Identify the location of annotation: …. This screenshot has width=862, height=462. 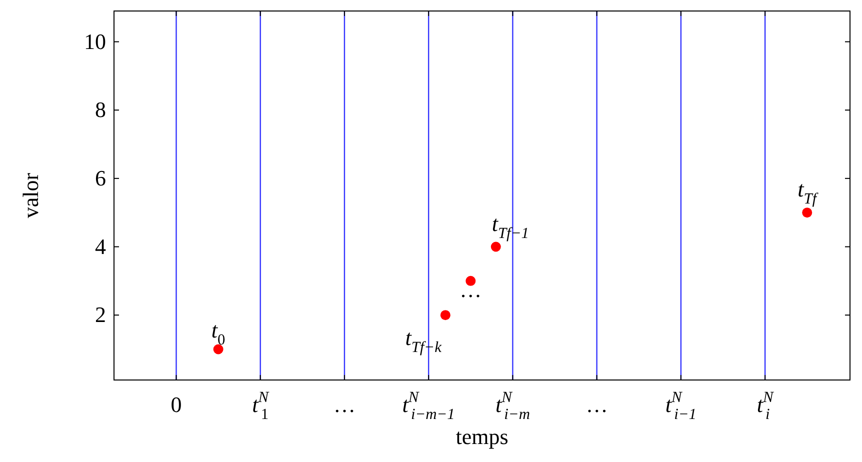
(471, 289).